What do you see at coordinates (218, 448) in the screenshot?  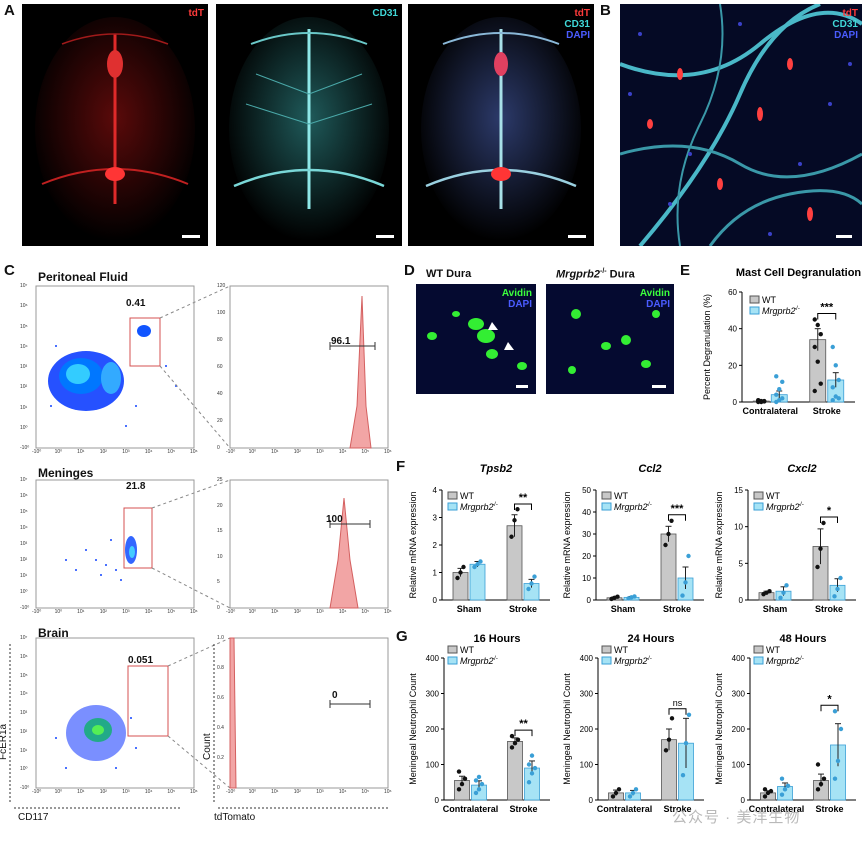 I see `hist-y-tick: 0` at bounding box center [218, 448].